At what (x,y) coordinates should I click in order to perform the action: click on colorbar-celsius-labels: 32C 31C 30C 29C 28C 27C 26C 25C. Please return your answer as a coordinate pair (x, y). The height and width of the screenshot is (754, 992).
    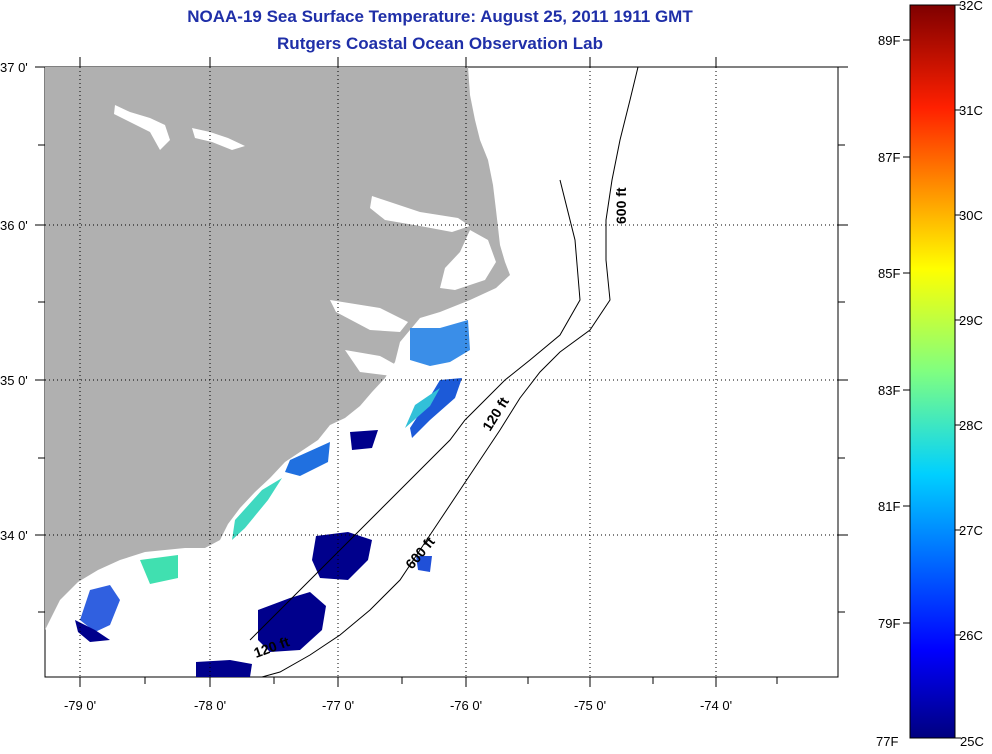
    Looking at the image, I should click on (971, 374).